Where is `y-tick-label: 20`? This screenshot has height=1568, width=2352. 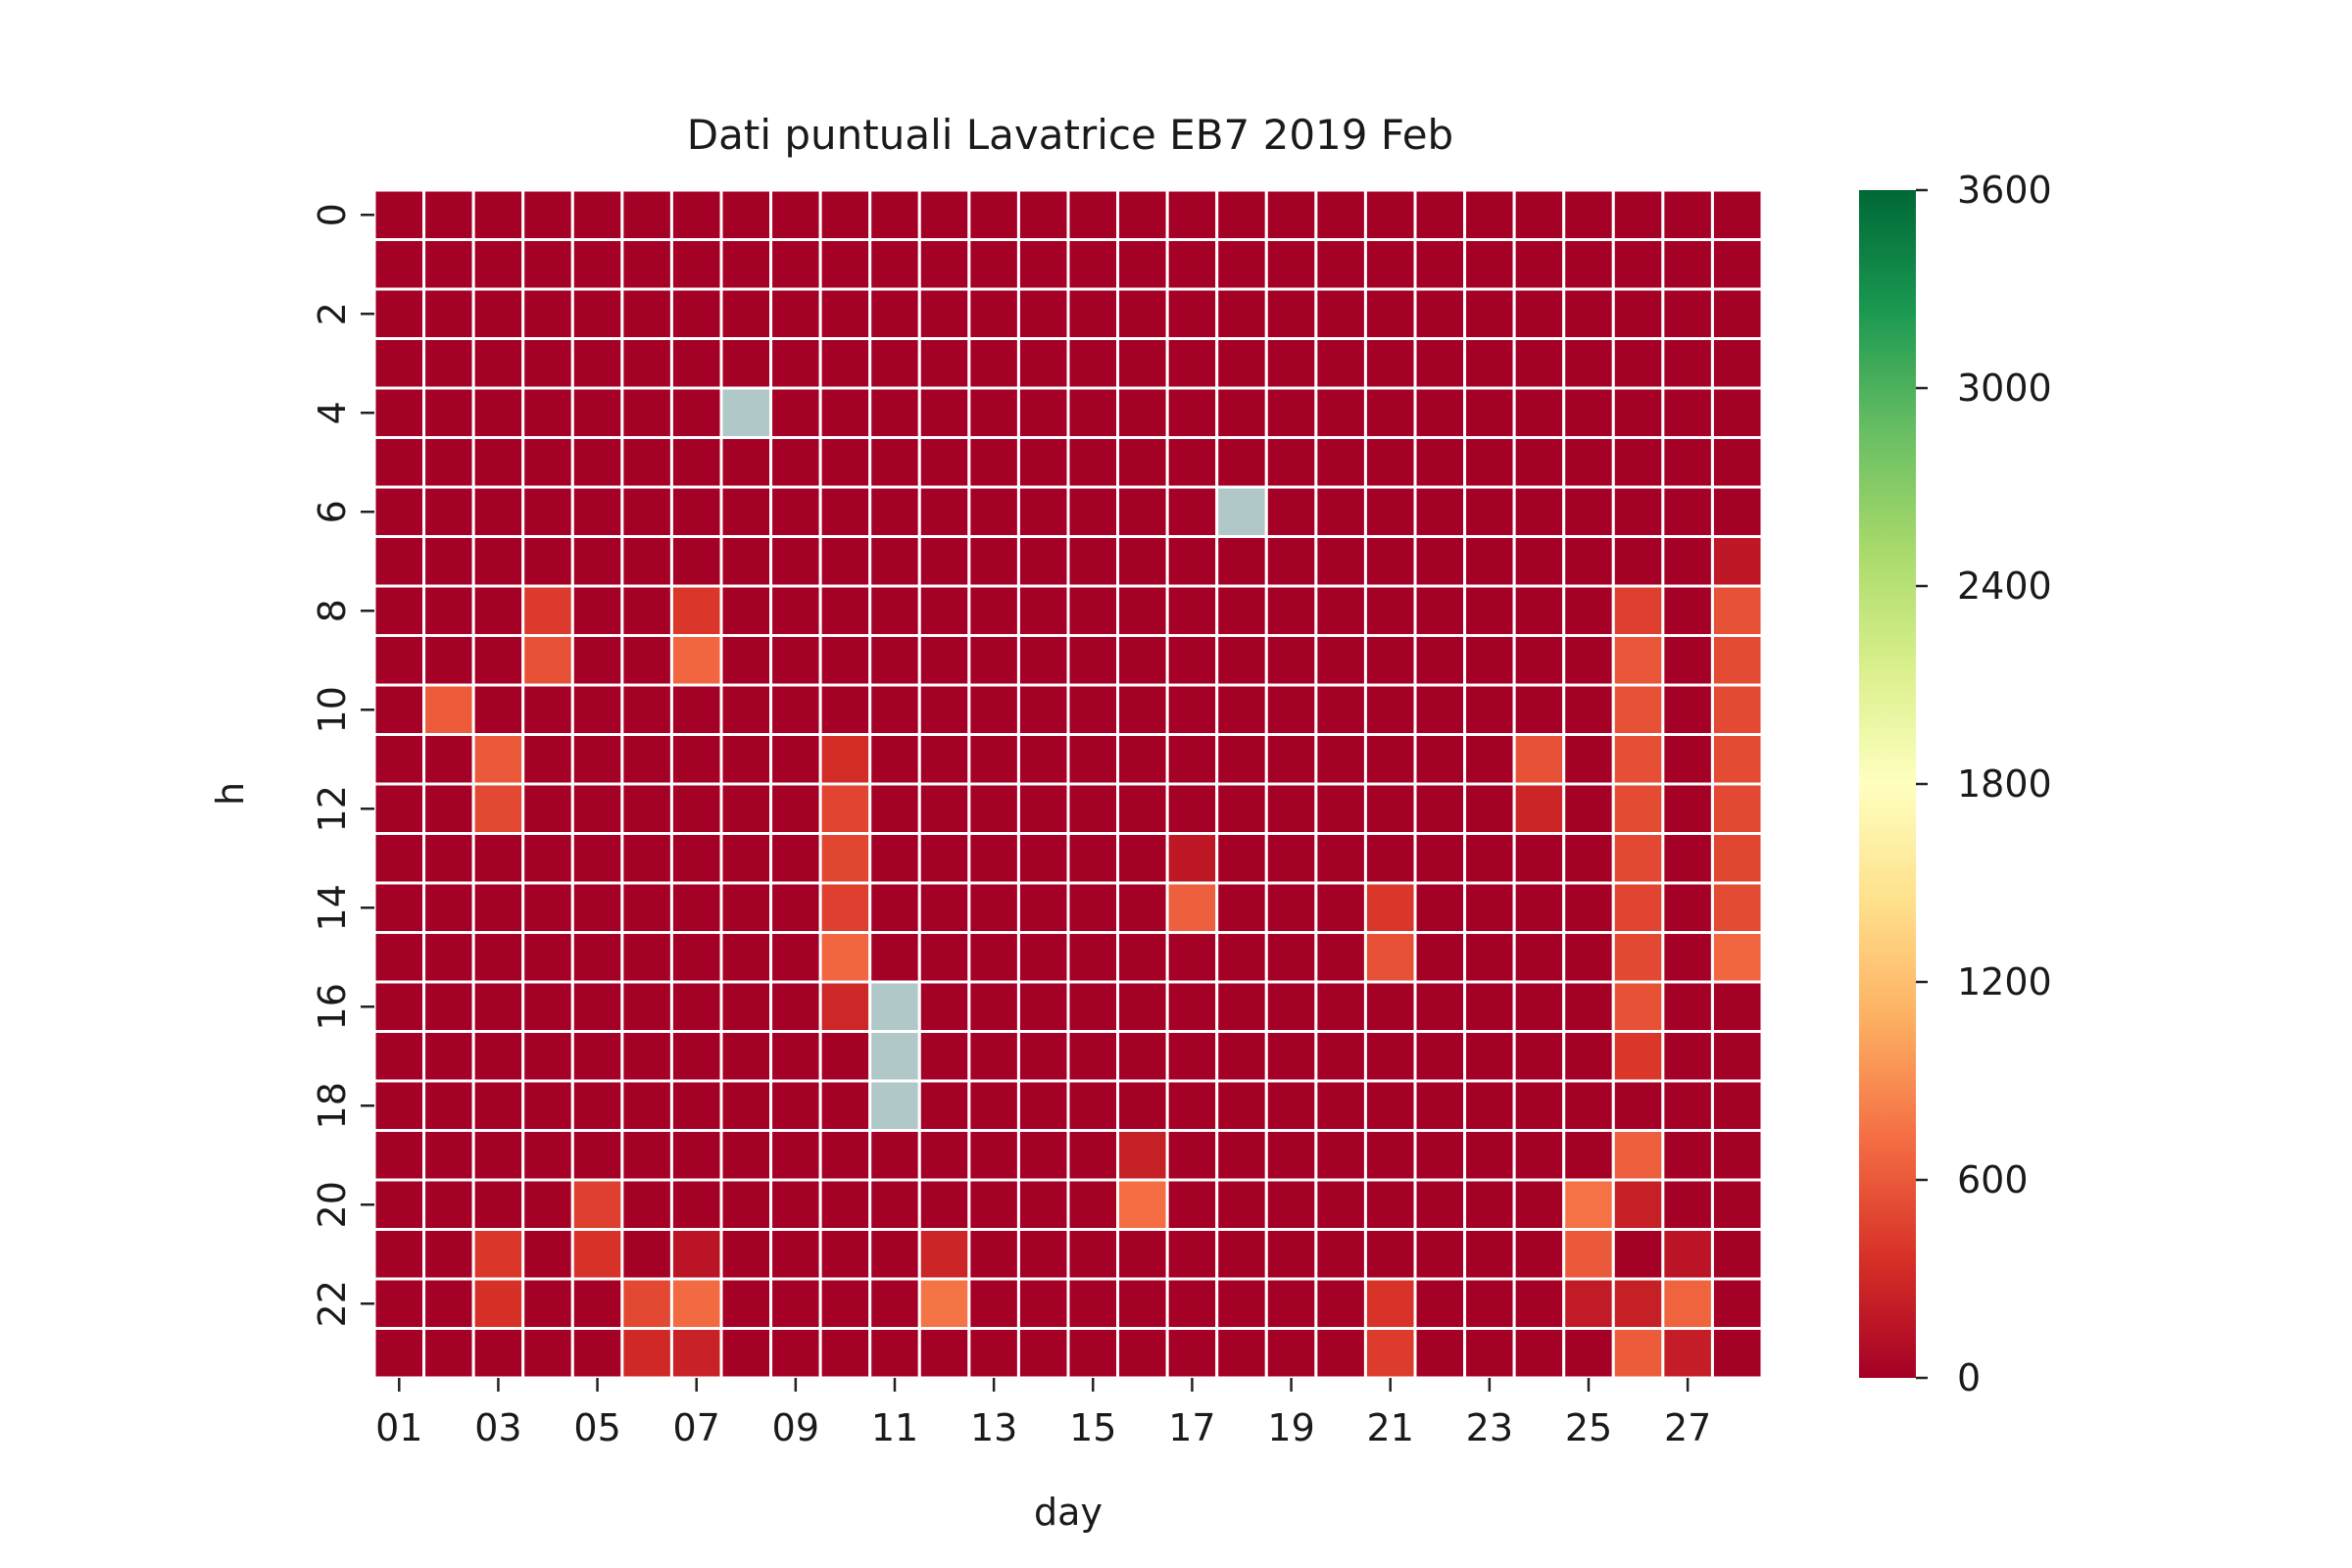 y-tick-label: 20 is located at coordinates (332, 1204).